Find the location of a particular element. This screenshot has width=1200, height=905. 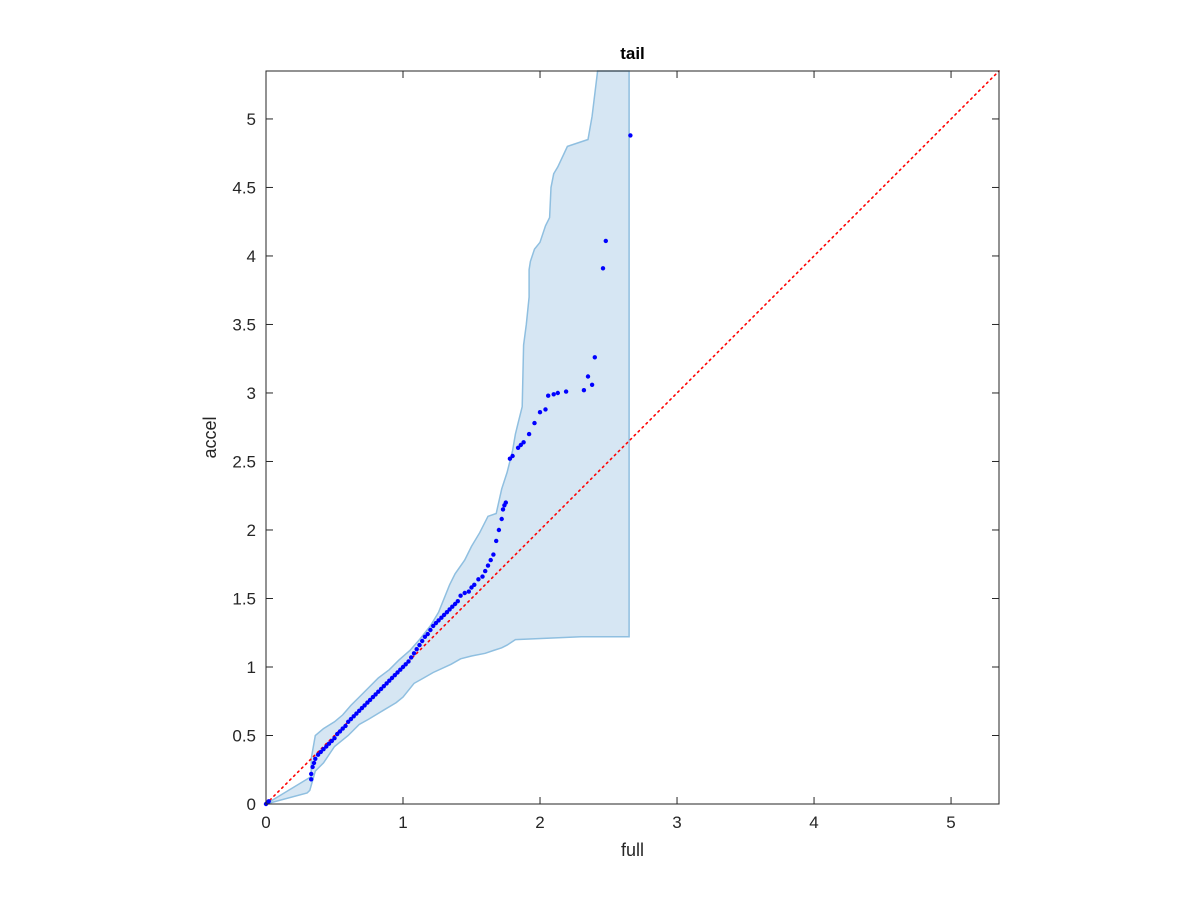

y-tick-label: 4.5 is located at coordinates (244, 187).